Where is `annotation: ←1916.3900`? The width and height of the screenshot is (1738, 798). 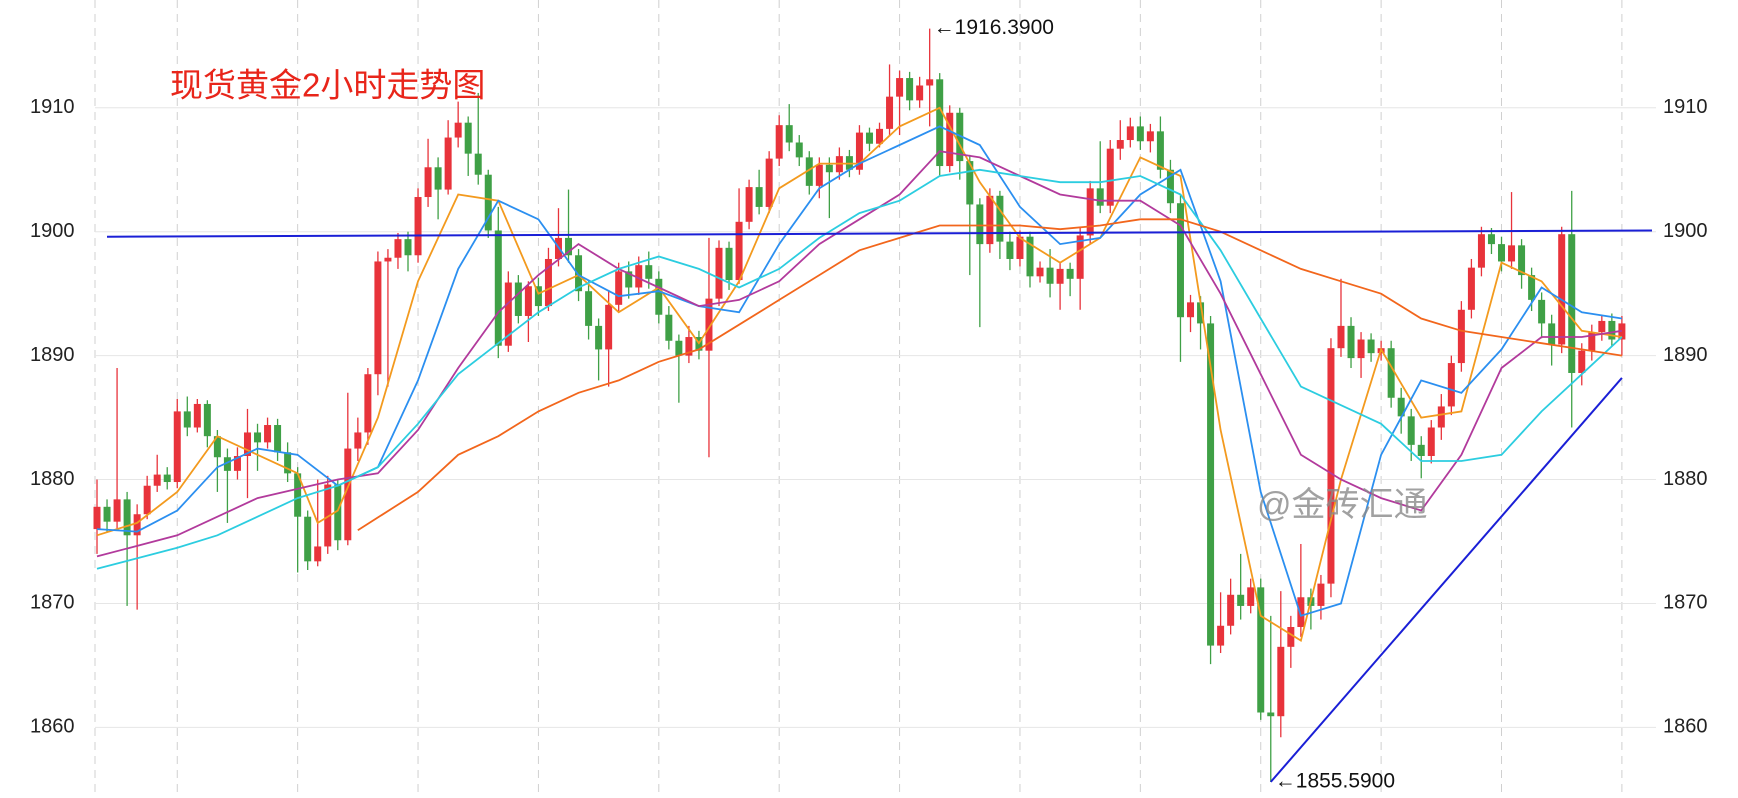
annotation: ←1916.3900 is located at coordinates (994, 27).